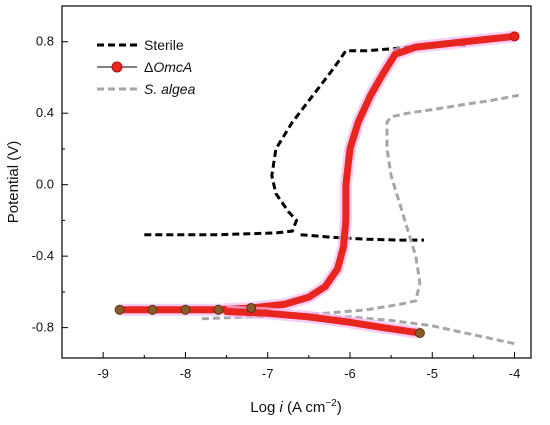 This screenshot has height=425, width=550. Describe the element at coordinates (168, 67) in the screenshot. I see `legend-omca-label: ΔOmcA` at that location.